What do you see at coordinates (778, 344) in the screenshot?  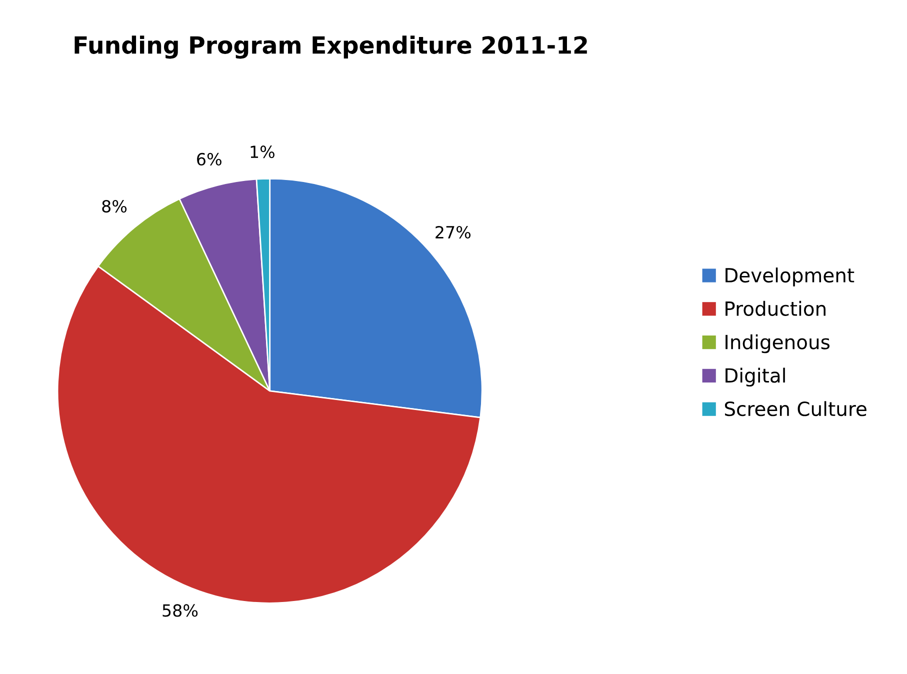 I see `legend-label: Indigenous` at bounding box center [778, 344].